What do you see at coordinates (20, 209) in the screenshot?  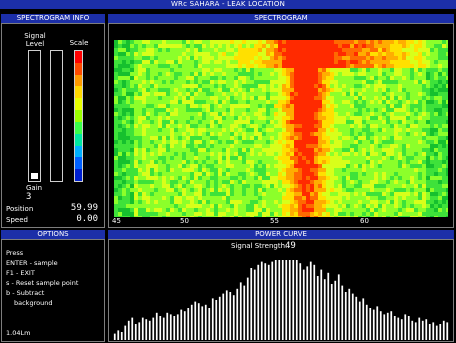 I see `position-label: Position` at bounding box center [20, 209].